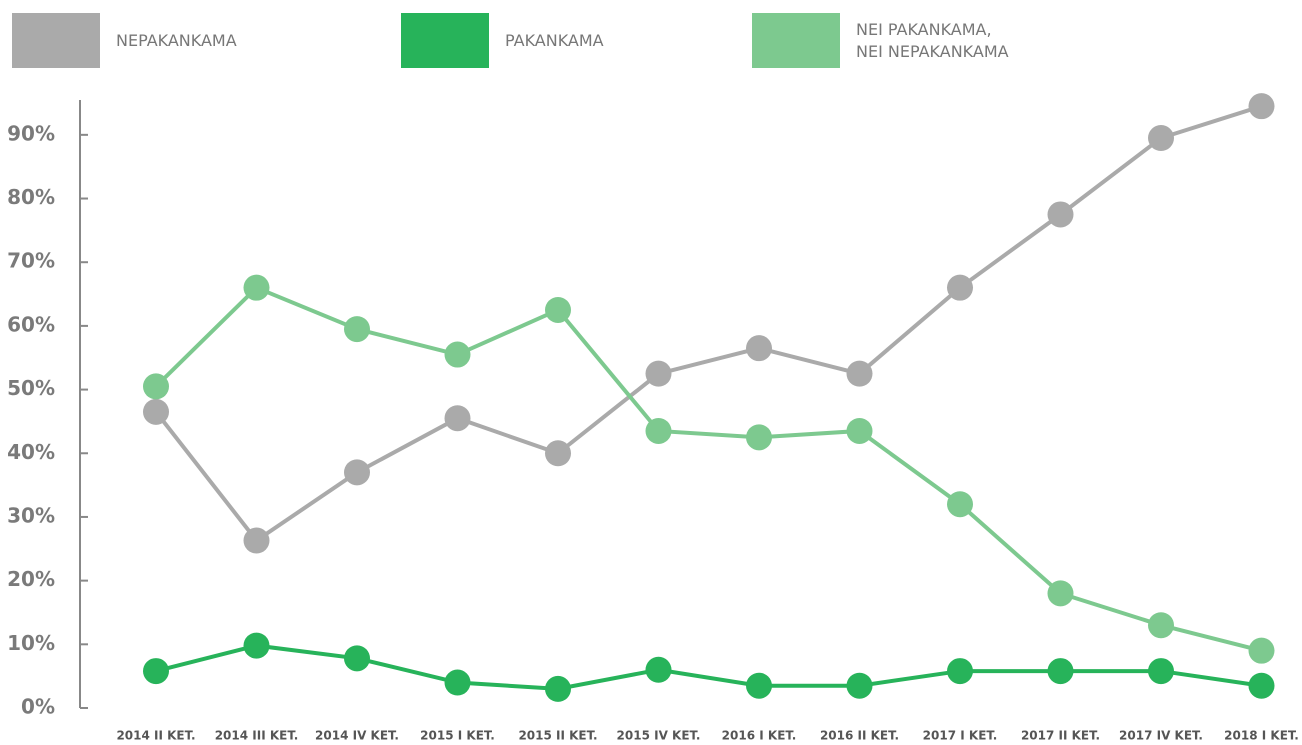 Image resolution: width=1302 pixels, height=745 pixels. Describe the element at coordinates (155, 736) in the screenshot. I see `x-tick-label: 2014 II KET.` at that location.